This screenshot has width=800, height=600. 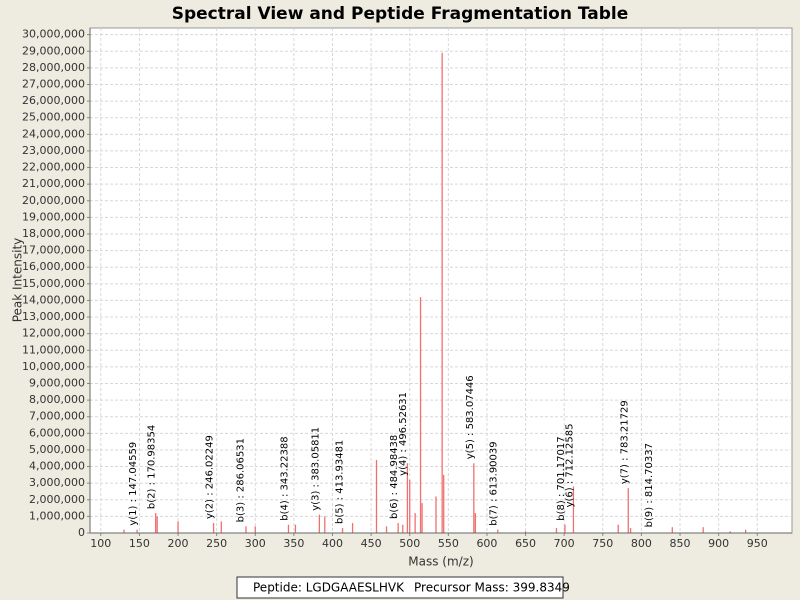 What do you see at coordinates (53, 100) in the screenshot?
I see `y-tick-label: 26,000,000` at bounding box center [53, 100].